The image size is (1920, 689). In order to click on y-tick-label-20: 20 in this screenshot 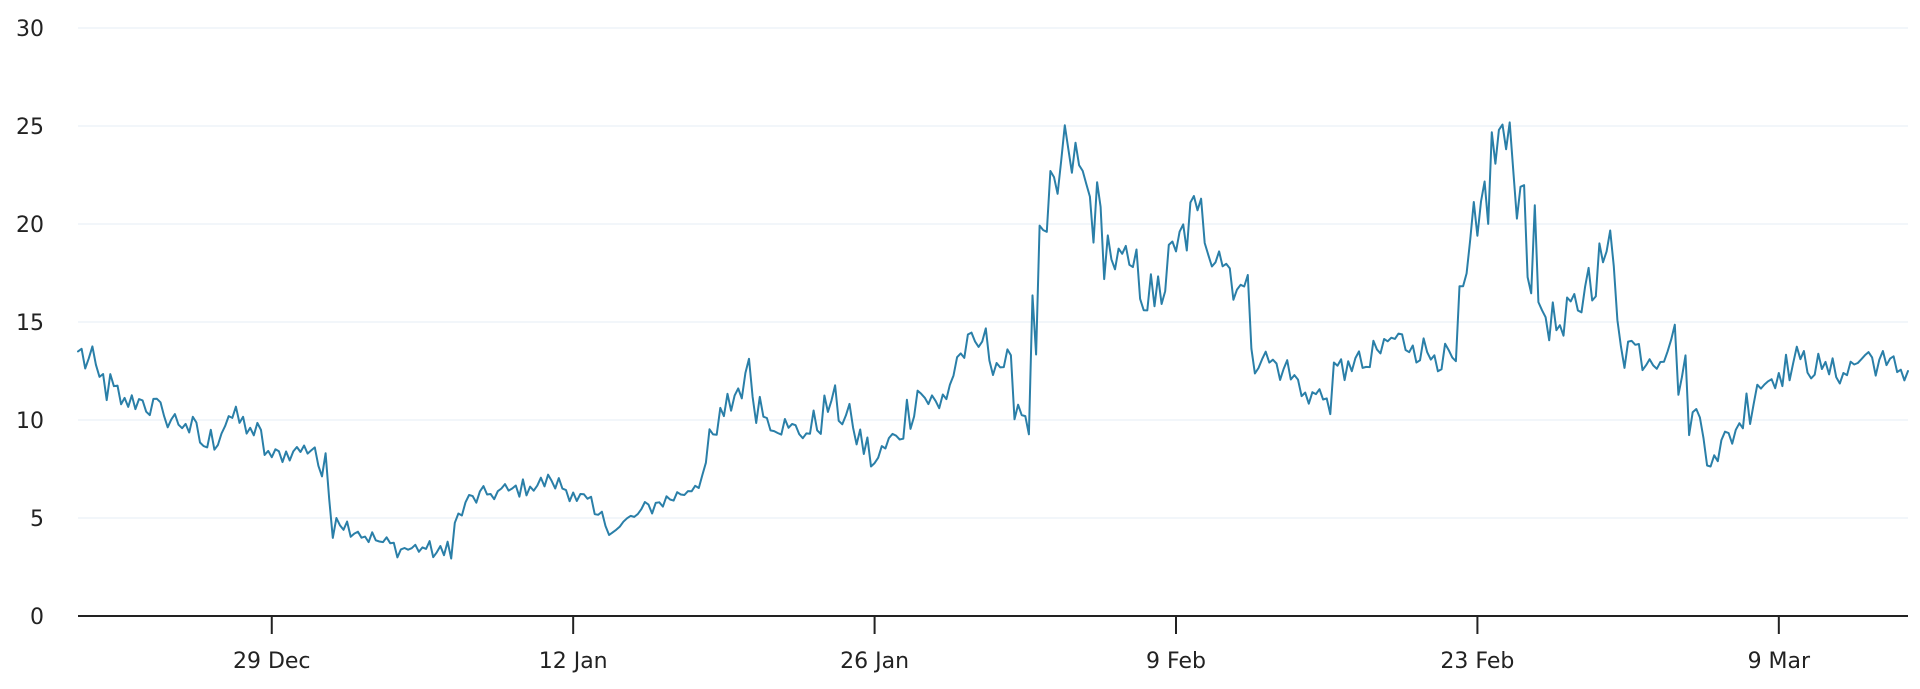, I will do `click(30, 225)`.